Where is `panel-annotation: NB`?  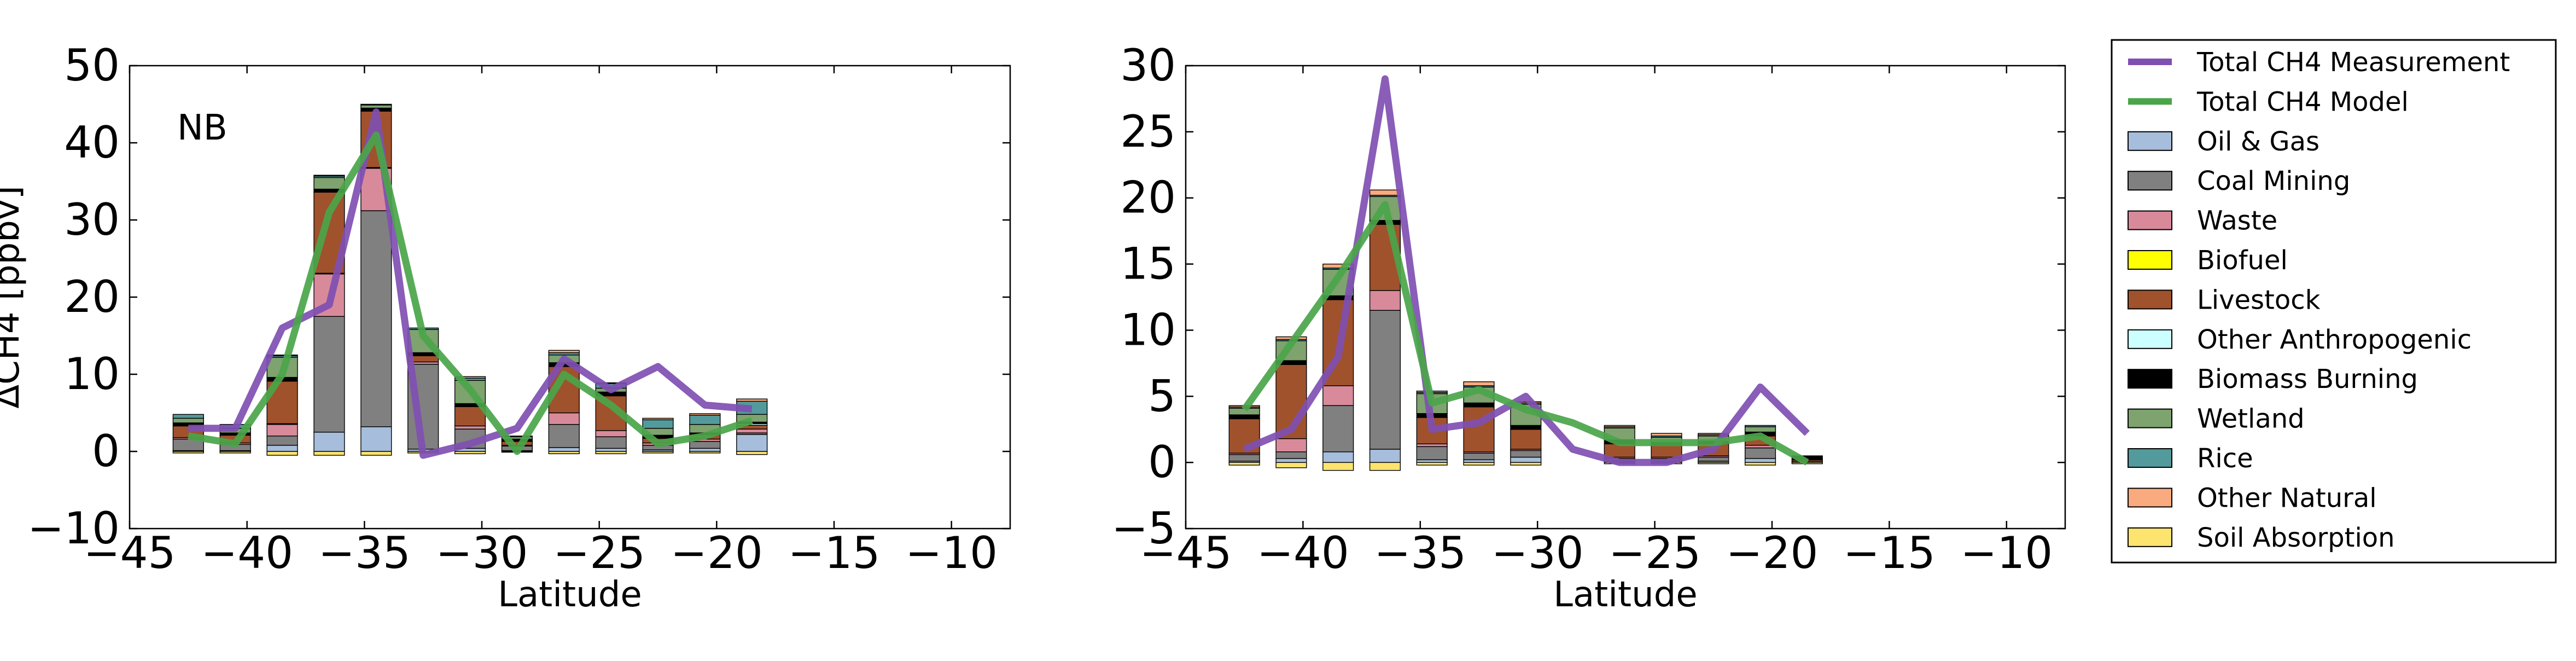
panel-annotation: NB is located at coordinates (202, 128).